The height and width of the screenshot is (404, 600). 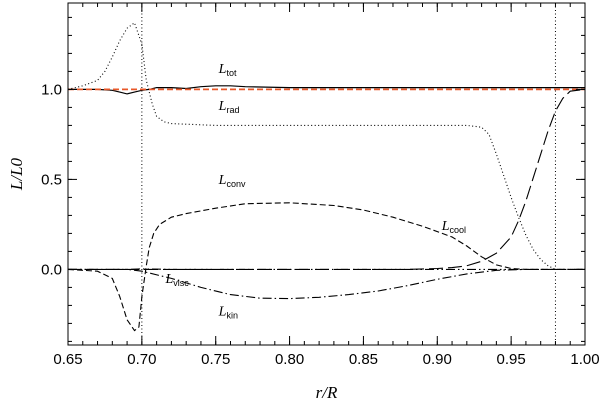 What do you see at coordinates (228, 312) in the screenshot?
I see `curve-label-kin: Lkin` at bounding box center [228, 312].